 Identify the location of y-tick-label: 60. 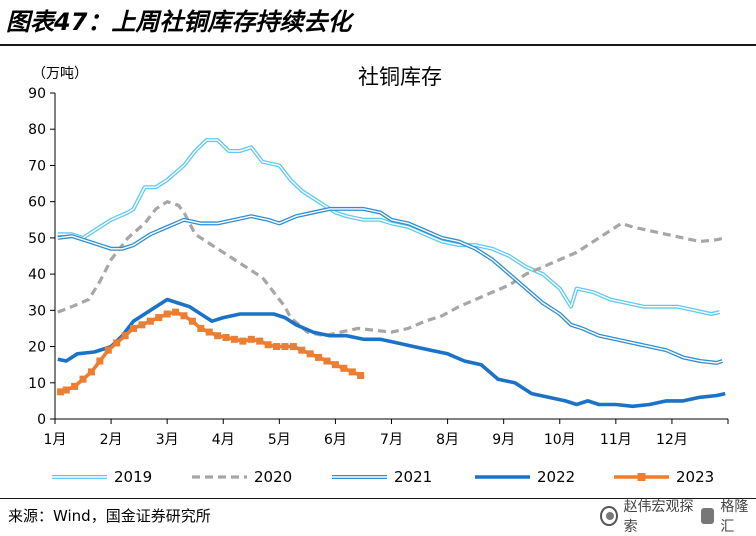
(37, 203).